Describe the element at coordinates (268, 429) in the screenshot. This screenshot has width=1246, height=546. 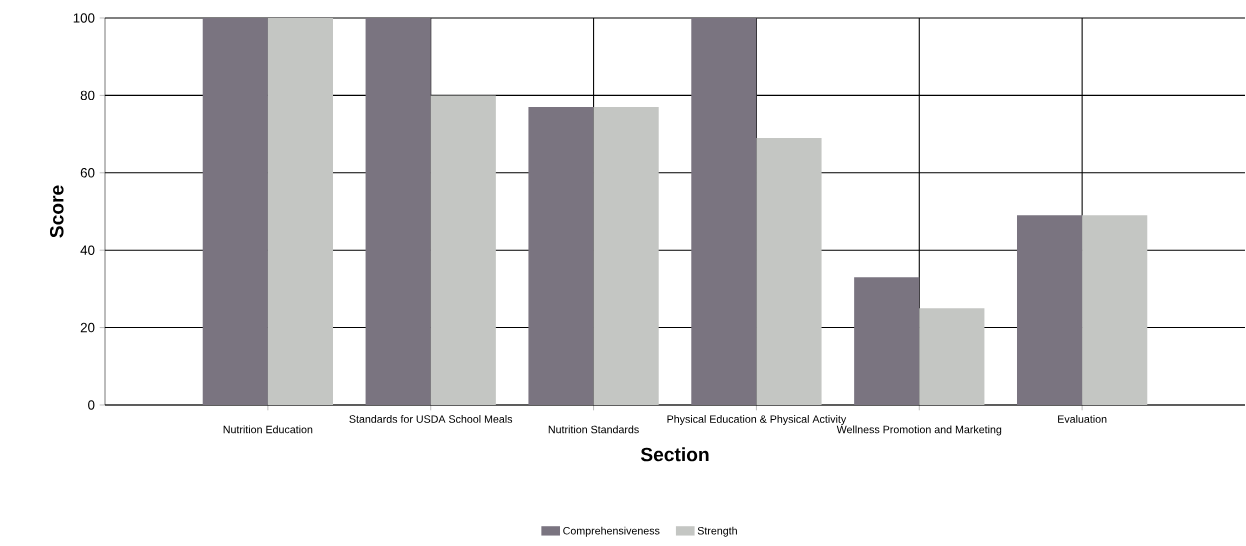
I see `x-tick-label: Nutrition Education` at that location.